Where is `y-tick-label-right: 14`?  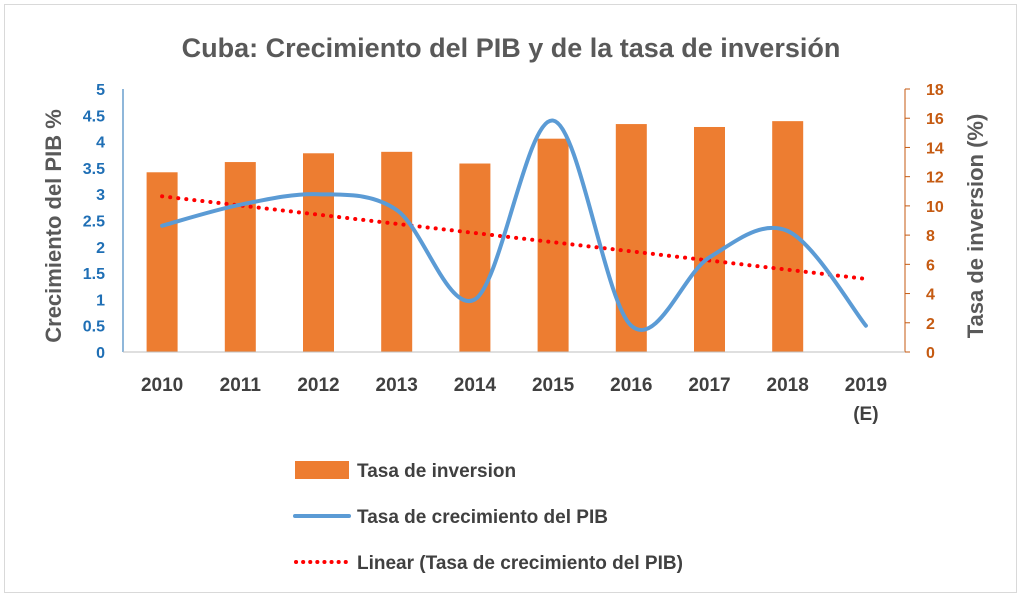 y-tick-label-right: 14 is located at coordinates (935, 148).